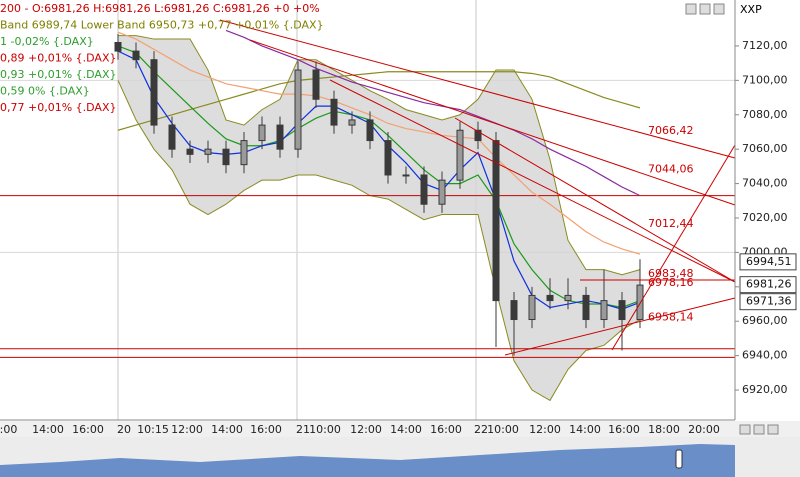 Image resolution: width=800 pixels, height=477 pixels. What do you see at coordinates (47, 41) in the screenshot?
I see `legend-text: 1 -0,02% {.DAX}` at bounding box center [47, 41].